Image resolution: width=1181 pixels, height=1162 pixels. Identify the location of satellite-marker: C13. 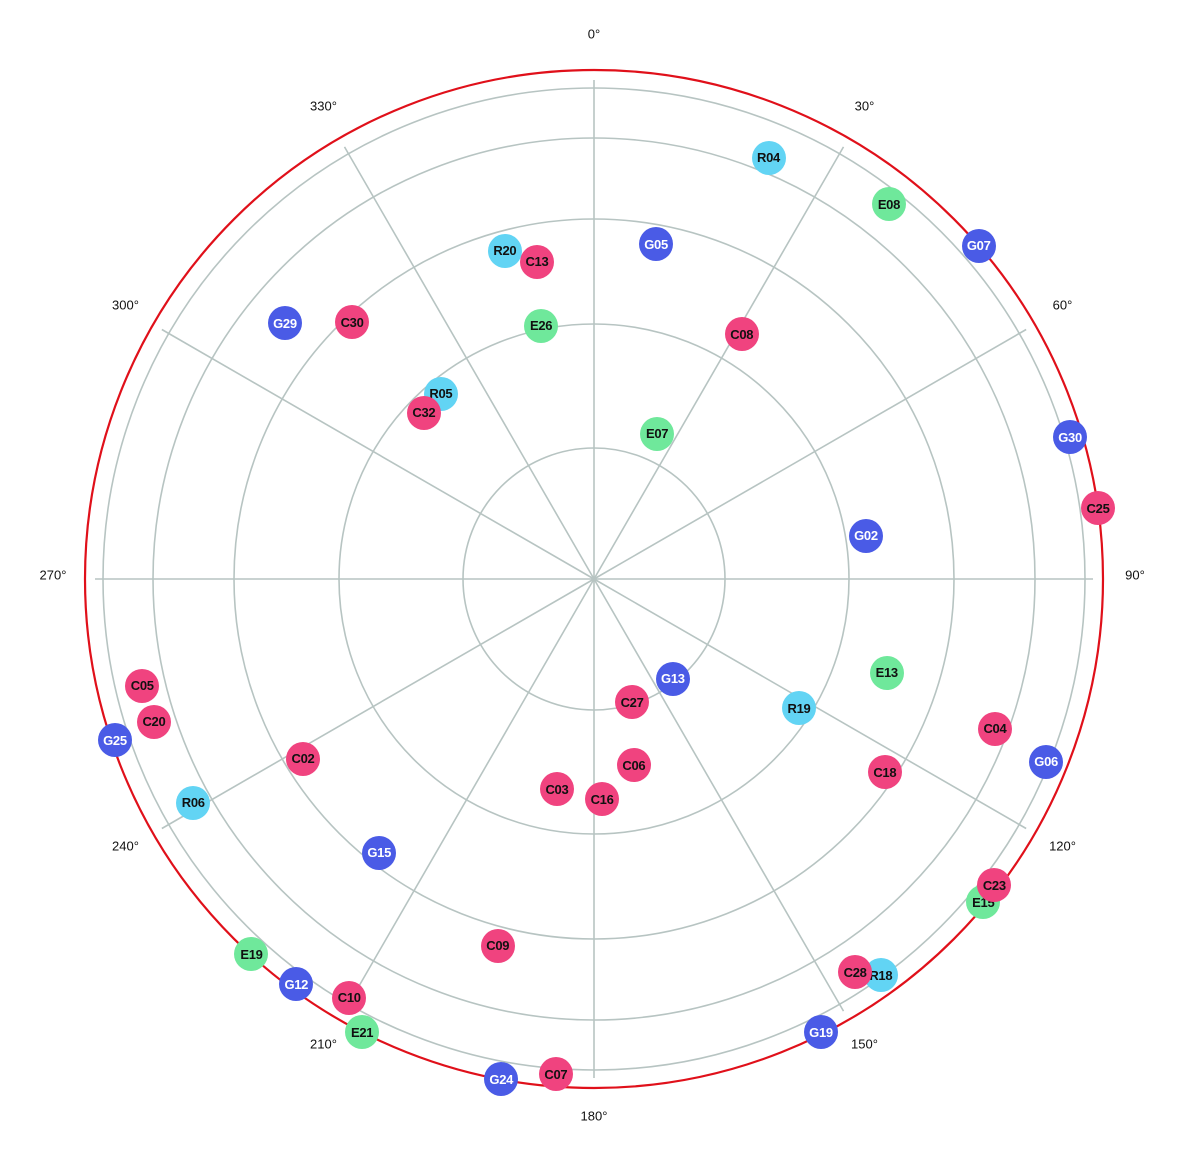
(536, 261).